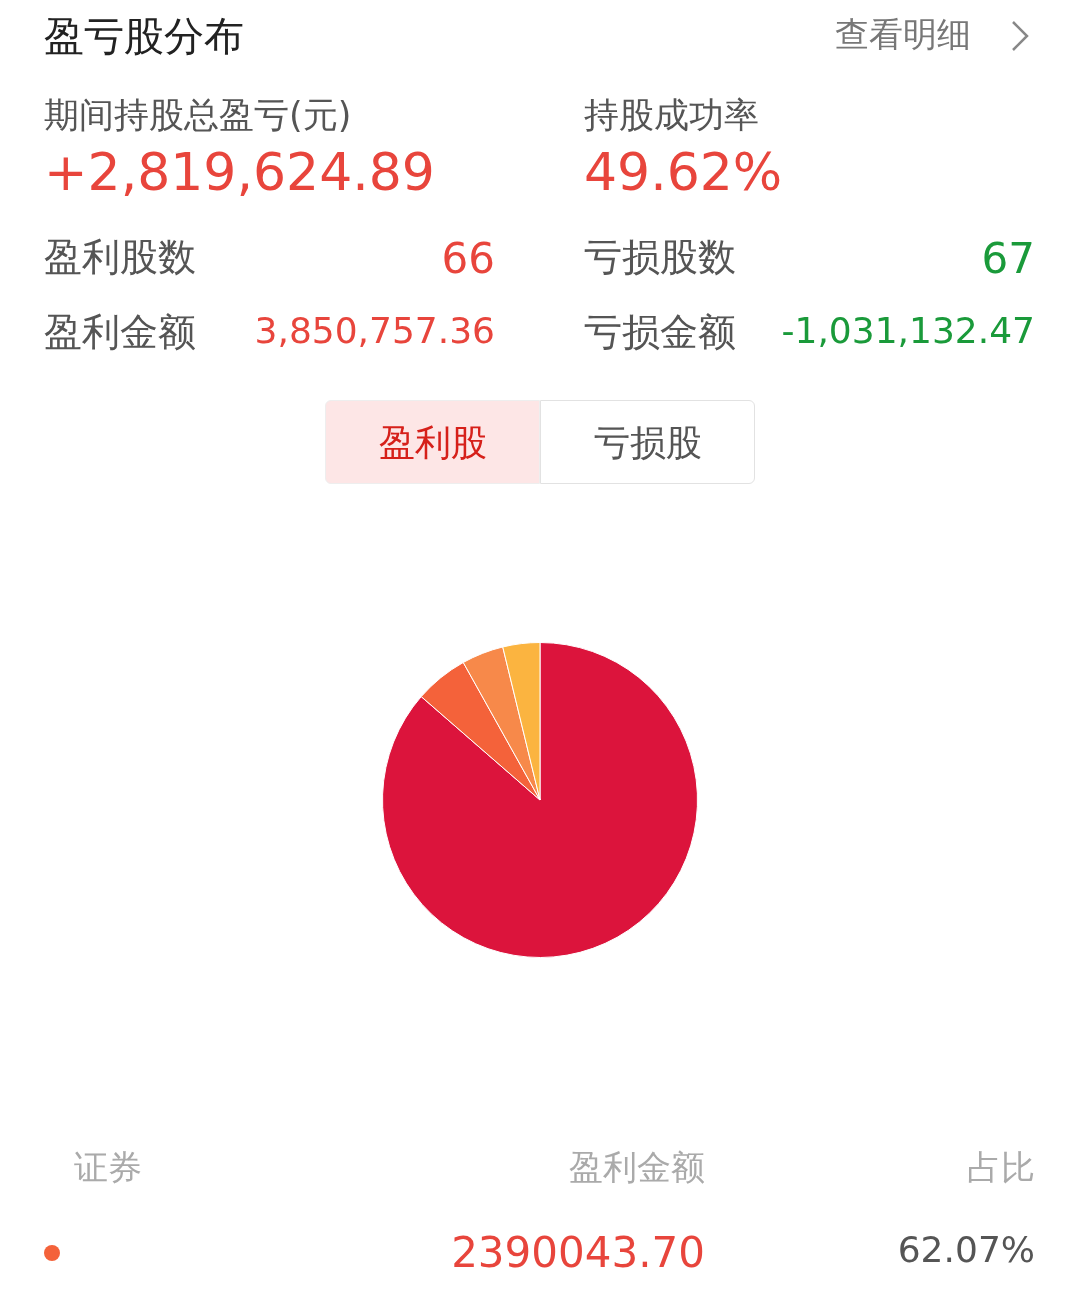 Image resolution: width=1073 pixels, height=1308 pixels. What do you see at coordinates (432, 442) in the screenshot?
I see `text: 盈利股` at bounding box center [432, 442].